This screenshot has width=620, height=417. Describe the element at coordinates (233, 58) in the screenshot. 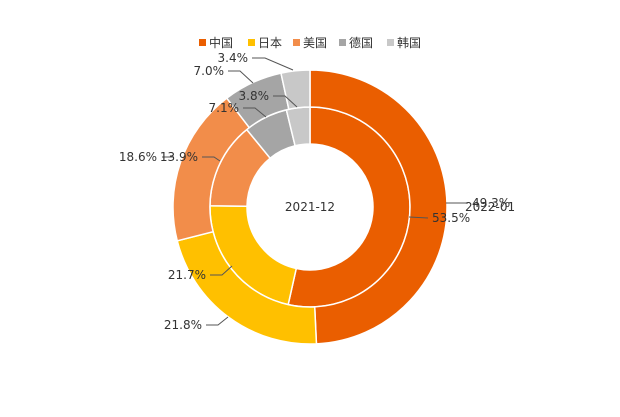

I see `data-label-outer-4: 3.4%` at that location.